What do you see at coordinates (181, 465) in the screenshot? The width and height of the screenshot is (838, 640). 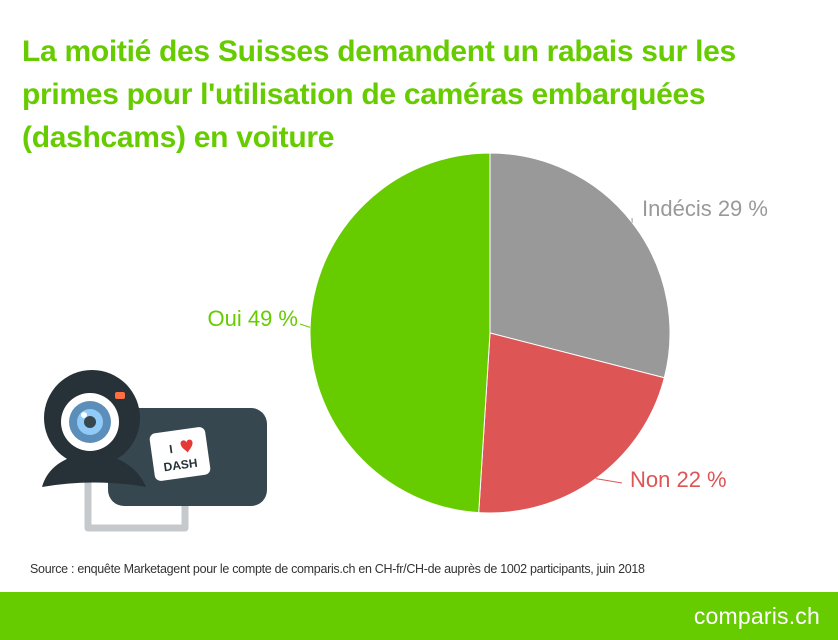 I see `sticker-text-dash: DASH` at bounding box center [181, 465].